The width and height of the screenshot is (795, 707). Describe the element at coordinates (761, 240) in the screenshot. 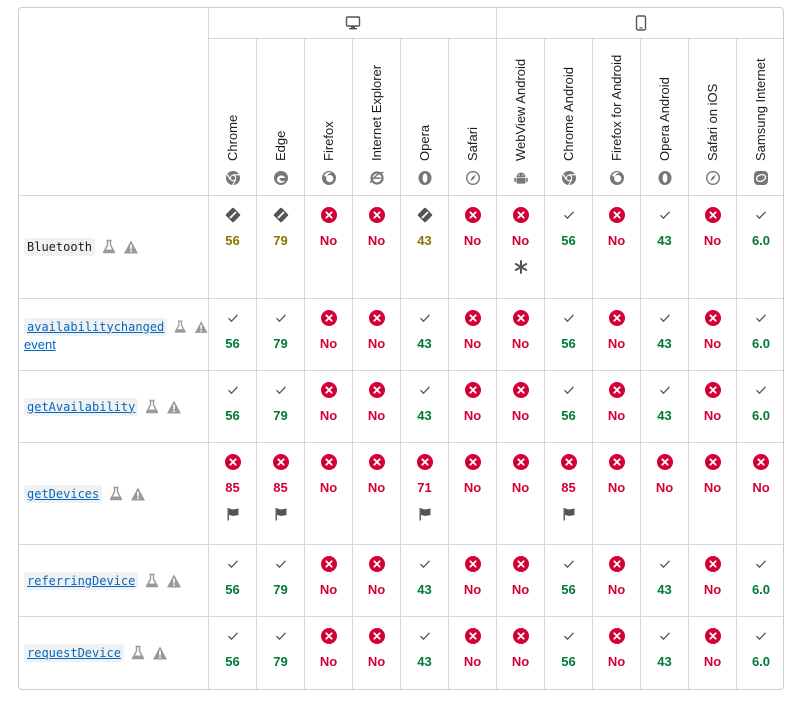

I see `version-label: 6.0` at that location.